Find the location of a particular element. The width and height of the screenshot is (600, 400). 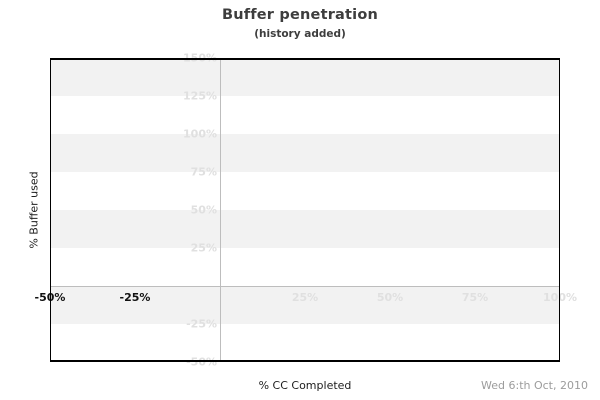

x-tick-label: -50% is located at coordinates (50, 297).